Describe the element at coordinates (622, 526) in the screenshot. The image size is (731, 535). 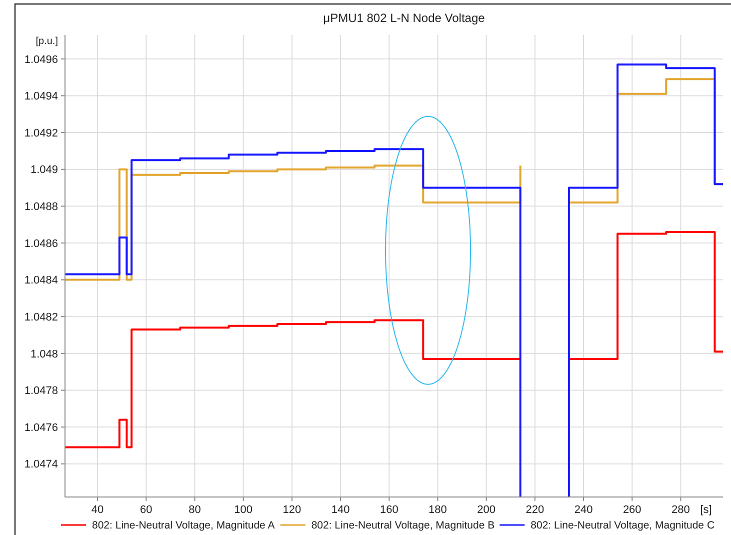
I see `legend-label: 802: Line-Neutral Voltage, Magnitude C` at that location.